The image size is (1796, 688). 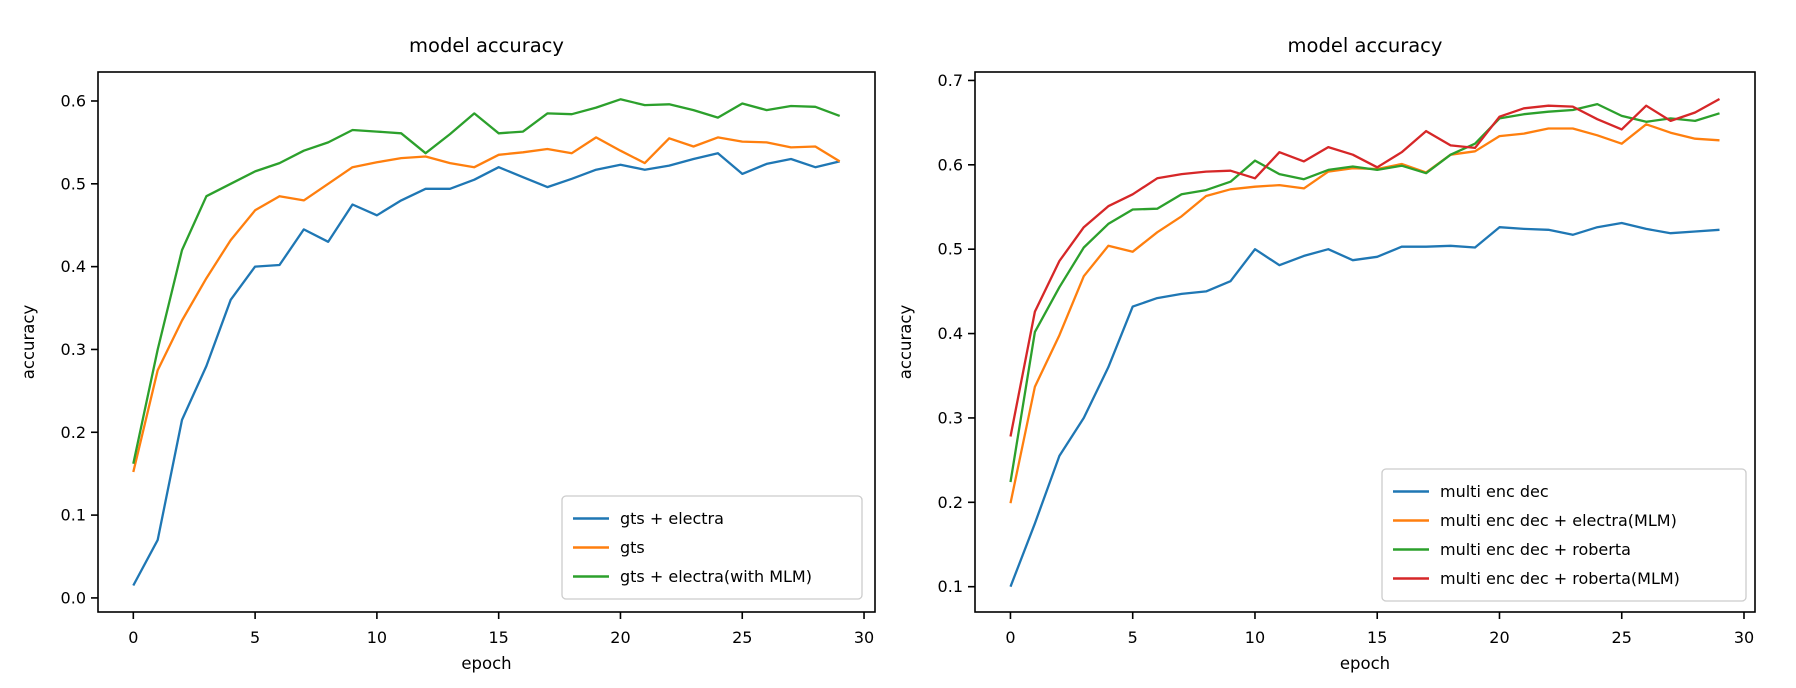 I want to click on legend-label: gts + electra, so click(x=672, y=518).